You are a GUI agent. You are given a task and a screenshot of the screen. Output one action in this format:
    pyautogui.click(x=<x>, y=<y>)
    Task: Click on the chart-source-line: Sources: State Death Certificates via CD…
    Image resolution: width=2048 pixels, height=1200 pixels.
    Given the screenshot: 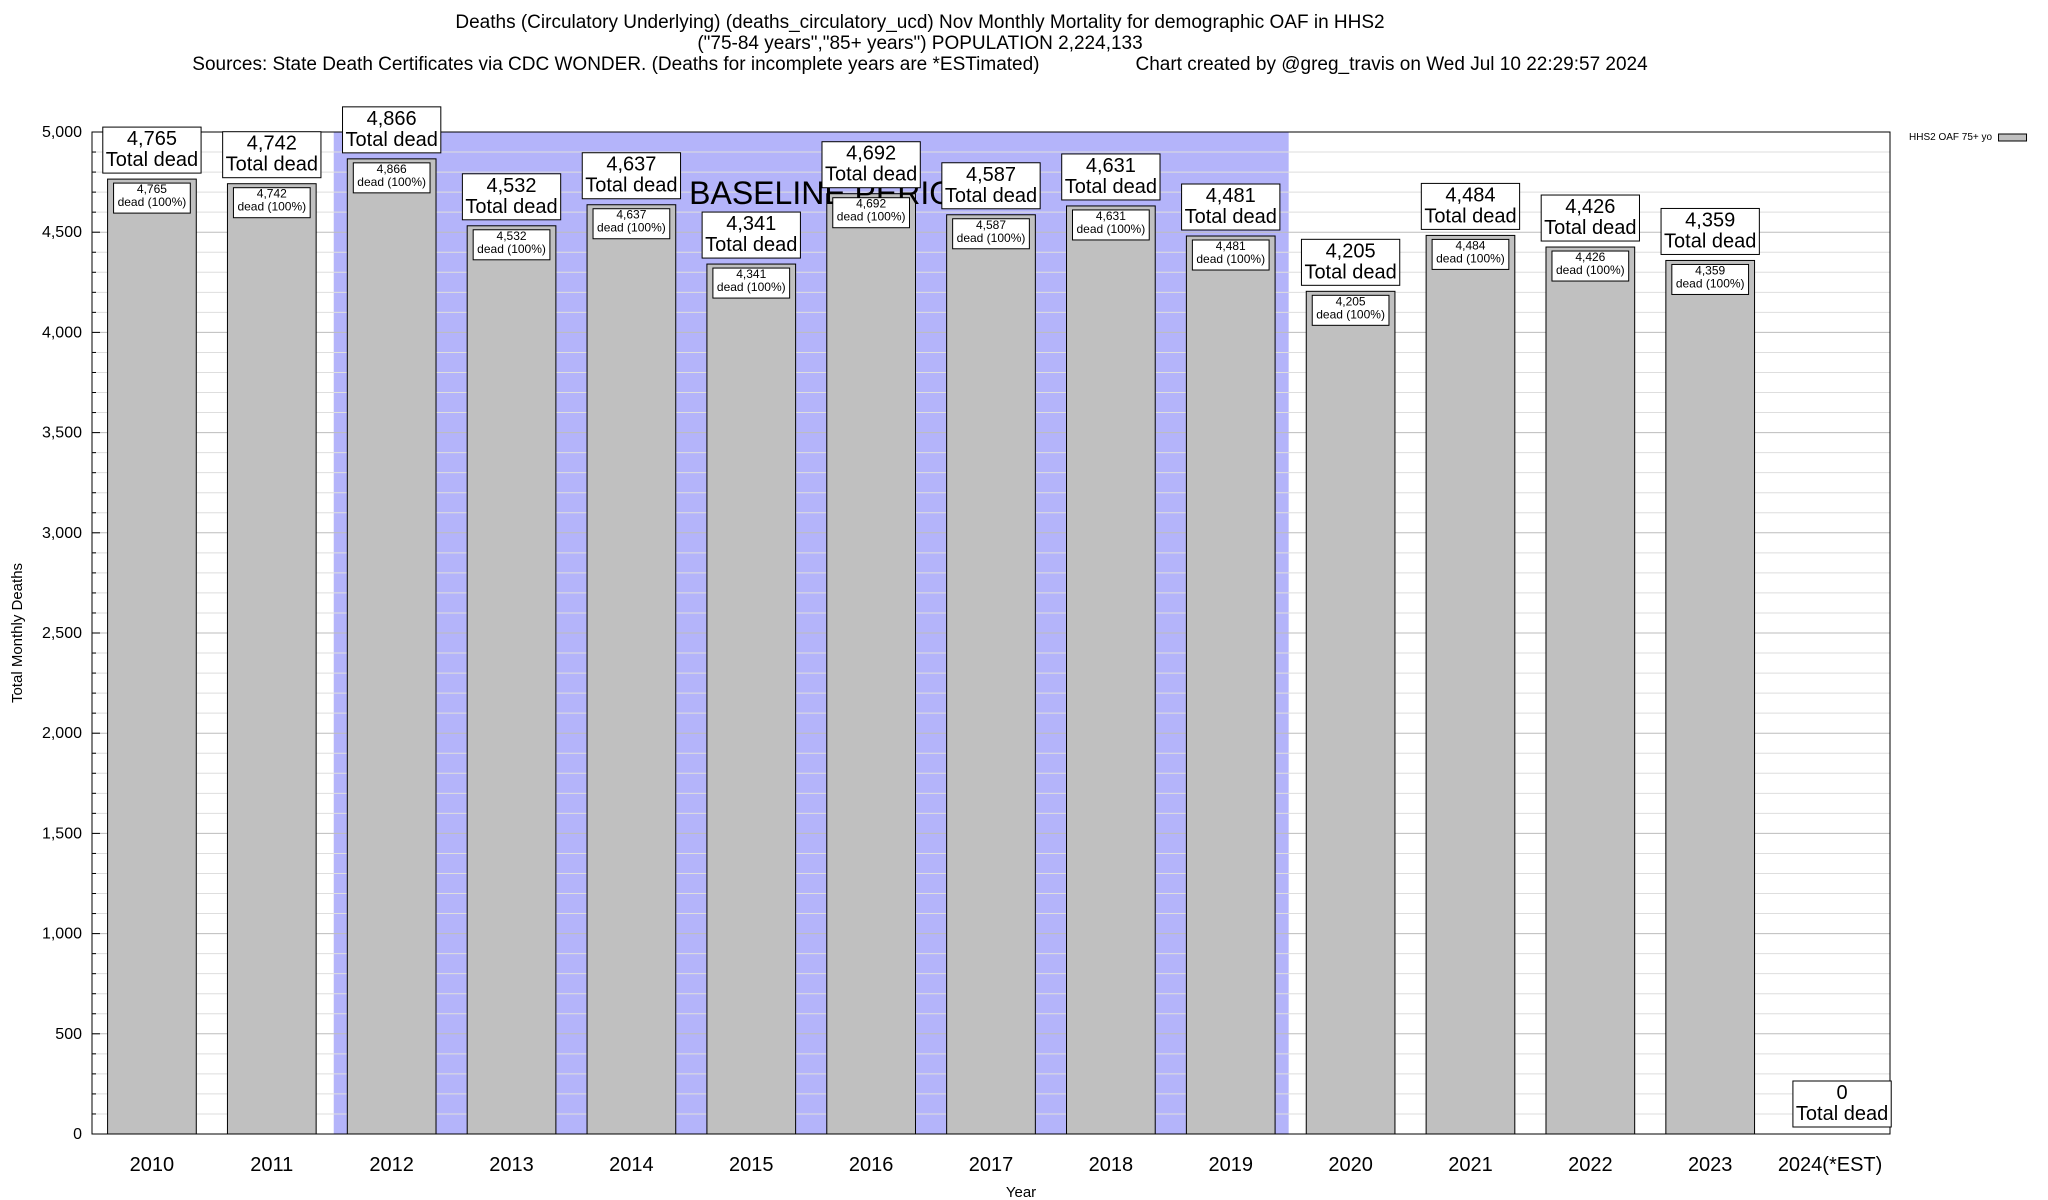 What is the action you would take?
    pyautogui.click(x=920, y=64)
    